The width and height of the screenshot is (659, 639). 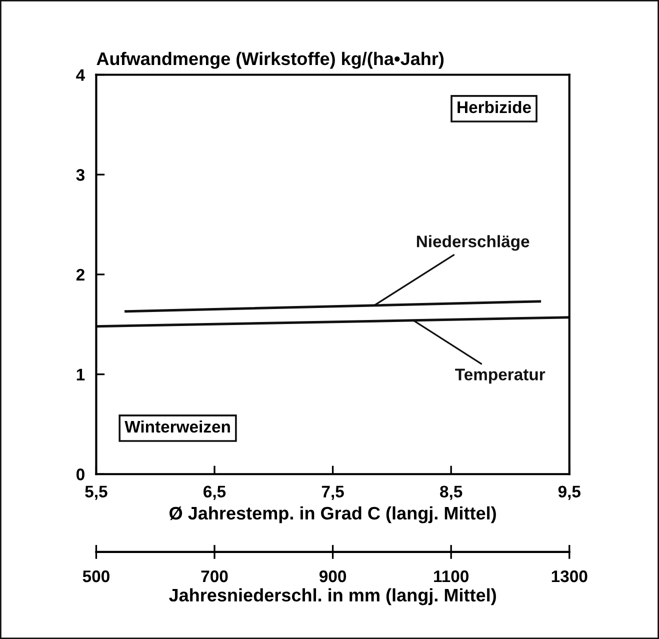 What do you see at coordinates (215, 493) in the screenshot?
I see `x-tick-label: 6,5` at bounding box center [215, 493].